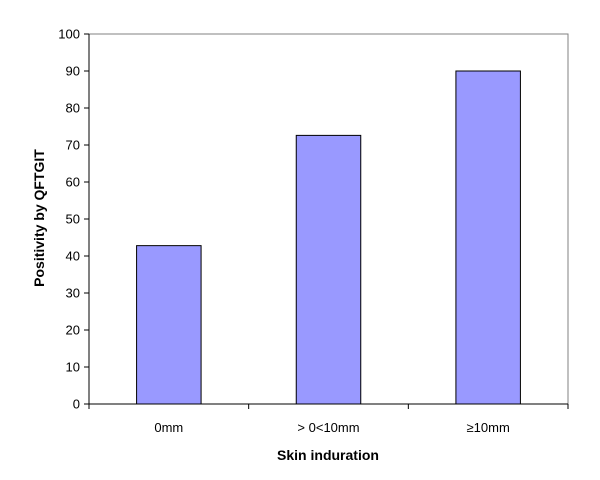 Image resolution: width=600 pixels, height=480 pixels. I want to click on y-tick-label: 40, so click(73, 256).